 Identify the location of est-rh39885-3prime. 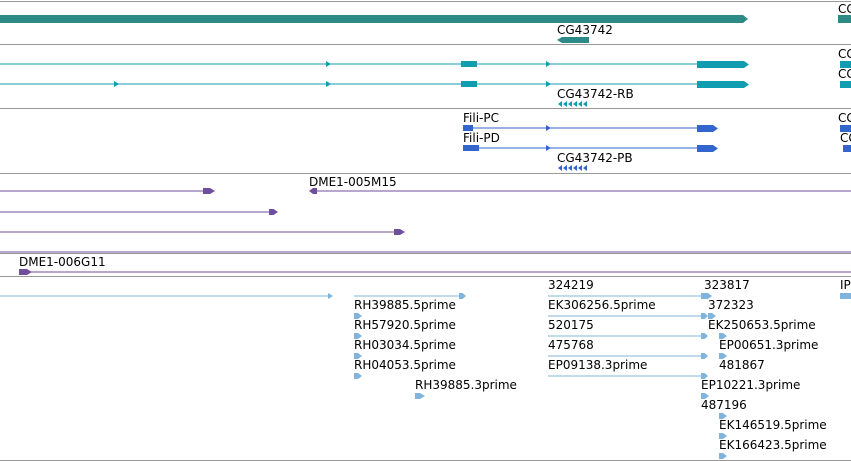
(420, 396).